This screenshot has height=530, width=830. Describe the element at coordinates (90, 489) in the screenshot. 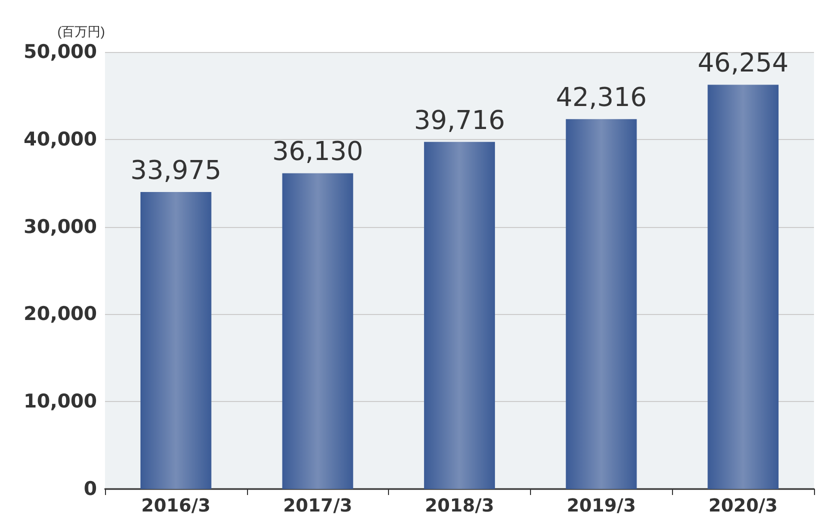

I see `y-tick-label: 0` at that location.